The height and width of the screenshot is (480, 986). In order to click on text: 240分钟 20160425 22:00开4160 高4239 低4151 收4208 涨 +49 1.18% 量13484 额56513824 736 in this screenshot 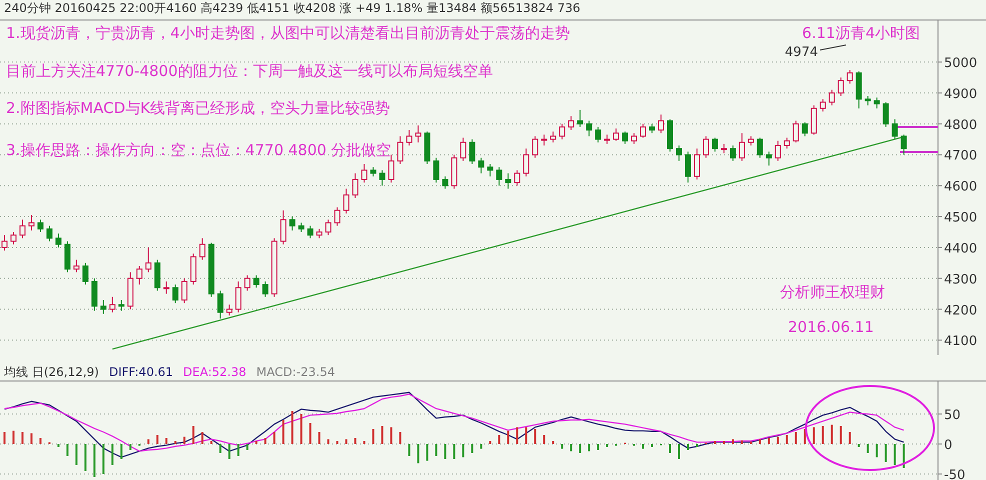, I will do `click(292, 8)`.